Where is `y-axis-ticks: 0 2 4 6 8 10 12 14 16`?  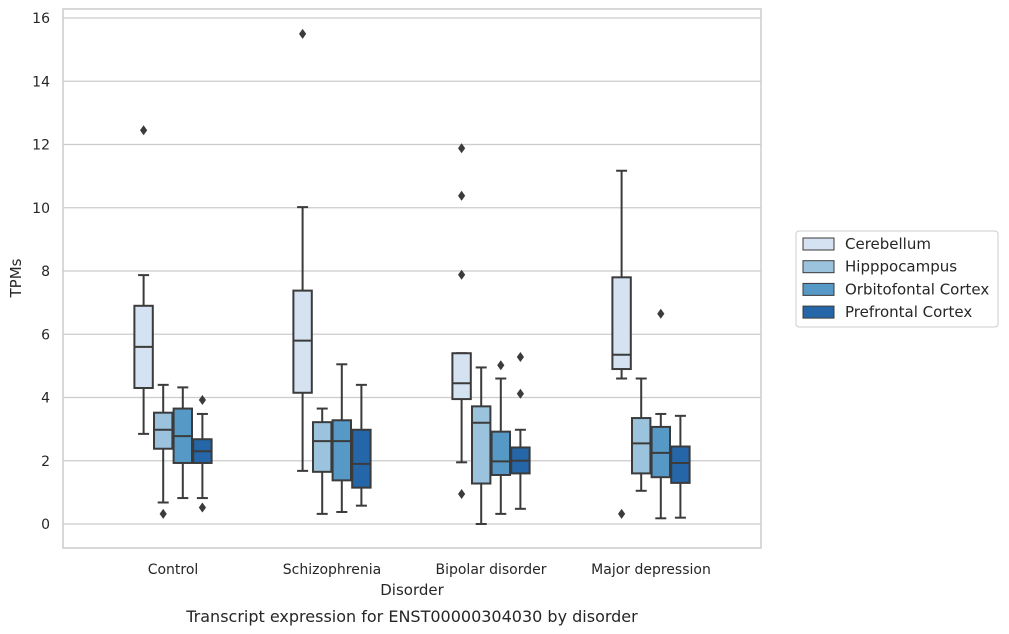 y-axis-ticks: 0 2 4 6 8 10 12 14 16 is located at coordinates (41, 272).